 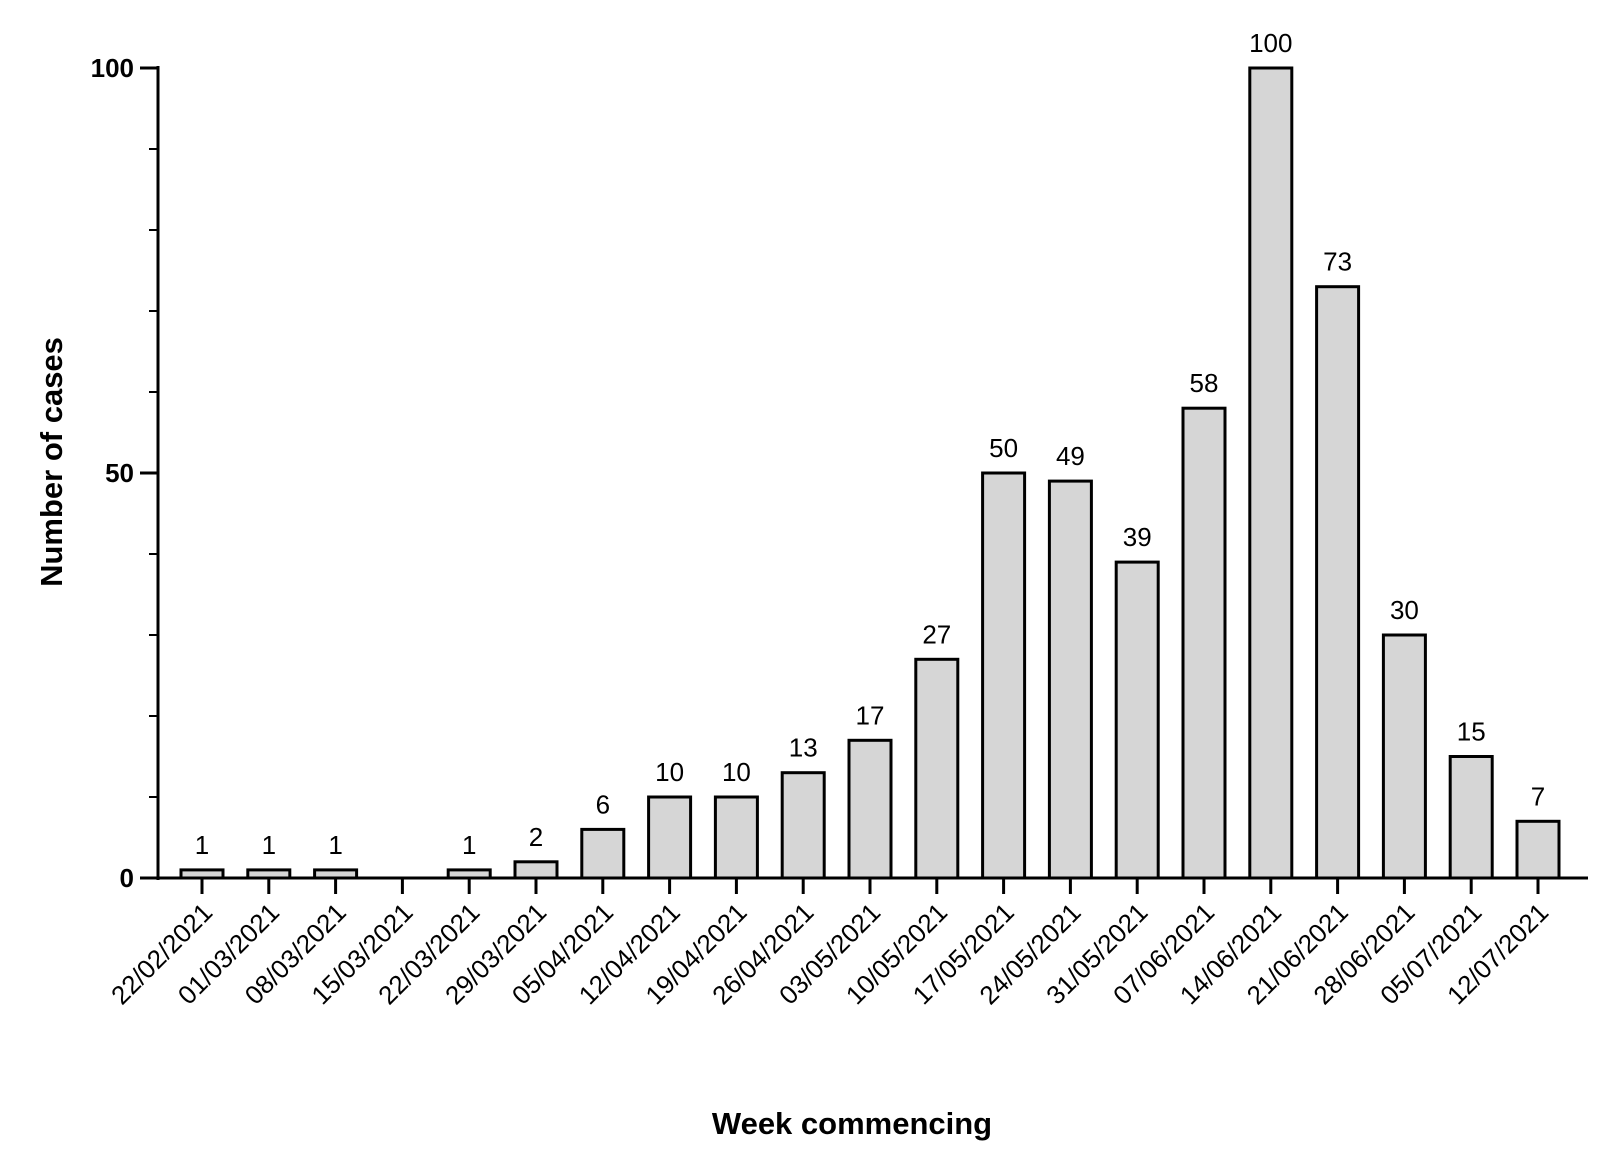 I want to click on bar-28/06/2021, so click(x=1404, y=756).